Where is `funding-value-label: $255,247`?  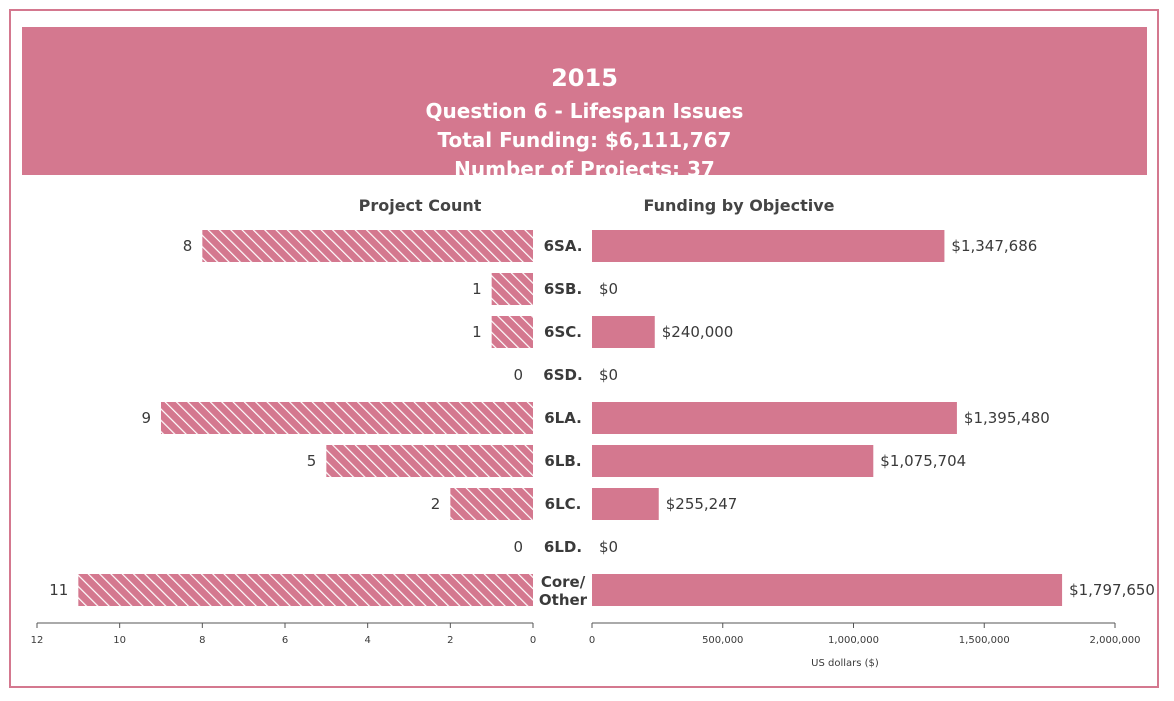
funding-value-label: $255,247 is located at coordinates (702, 504).